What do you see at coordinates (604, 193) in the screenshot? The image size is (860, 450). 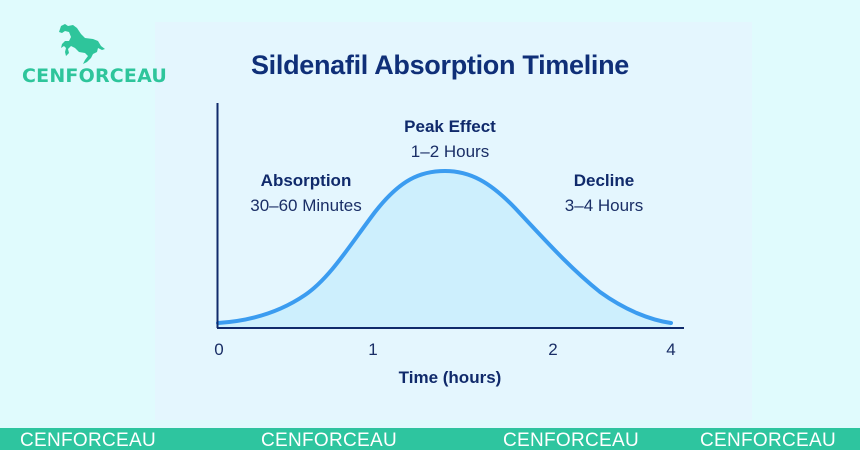 I see `annotation-decline: Decline 3–4 Hours` at bounding box center [604, 193].